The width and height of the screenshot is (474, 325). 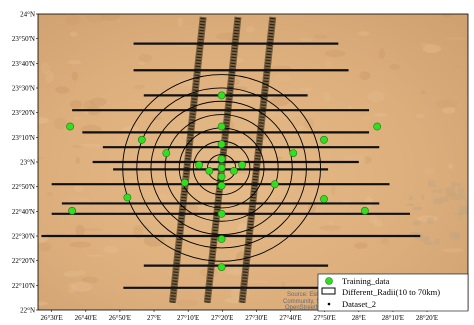 What do you see at coordinates (188, 318) in the screenshot?
I see `lon-tick-label: 27°10'E` at bounding box center [188, 318].